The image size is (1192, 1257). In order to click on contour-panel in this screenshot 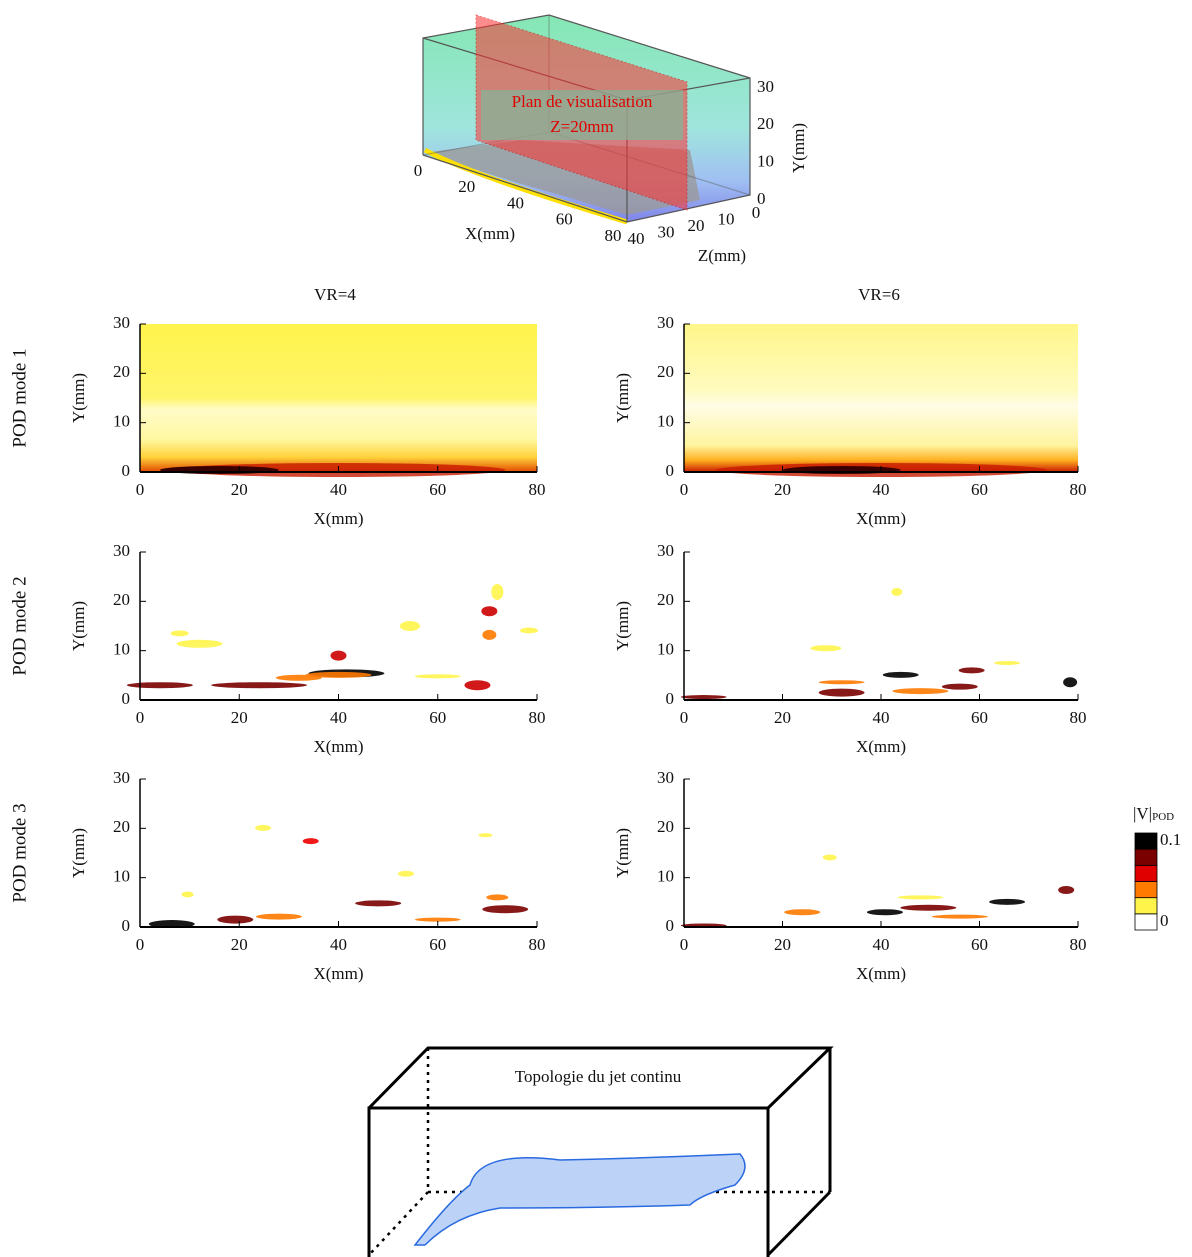, I will do `click(338, 400)`.